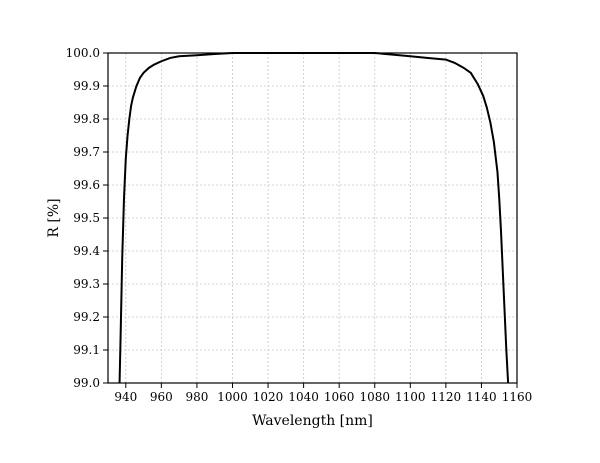  What do you see at coordinates (86, 383) in the screenshot?
I see `y-tick-label: 99.0` at bounding box center [86, 383].